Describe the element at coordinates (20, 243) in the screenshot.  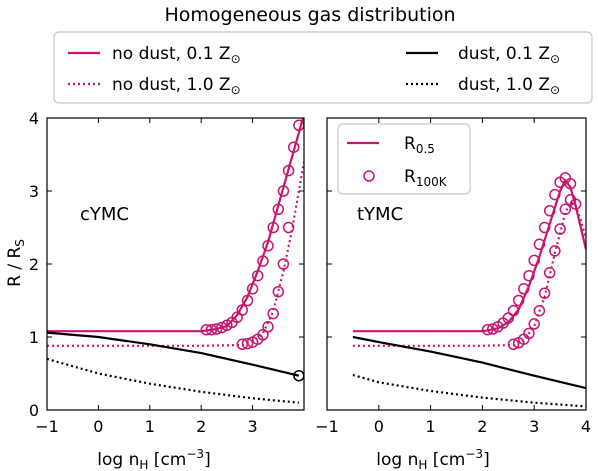
I see `y-axis-label-sub: S` at that location.